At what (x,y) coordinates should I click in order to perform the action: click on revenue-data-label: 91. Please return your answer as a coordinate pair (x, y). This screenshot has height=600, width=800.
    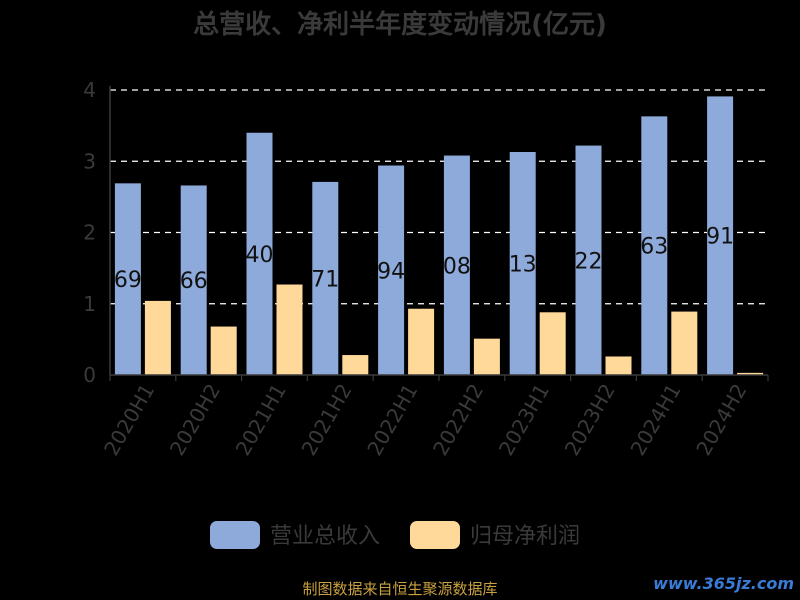
    Looking at the image, I should click on (720, 237).